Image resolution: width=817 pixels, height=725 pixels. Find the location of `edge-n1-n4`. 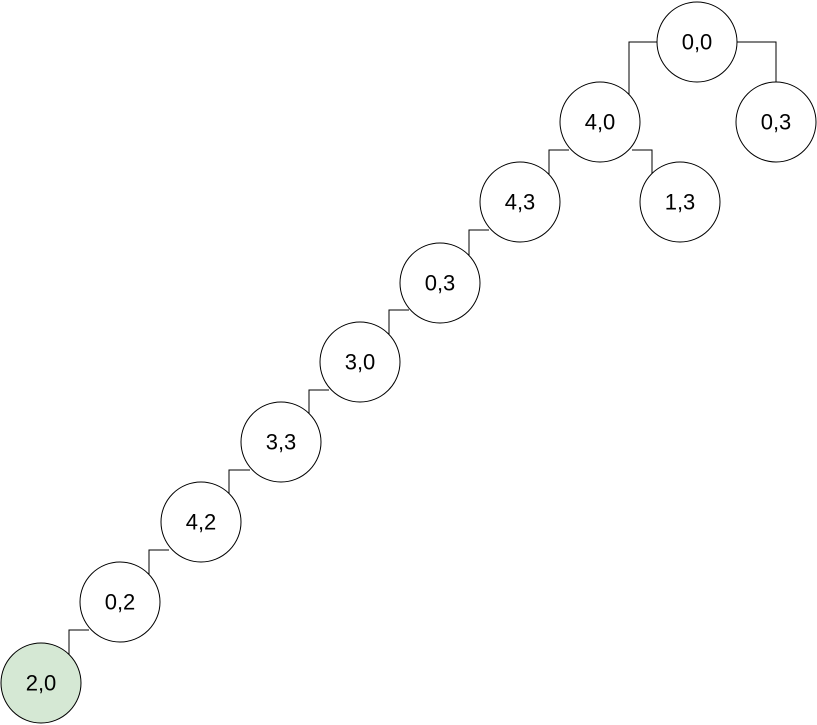

edge-n1-n4 is located at coordinates (642, 164).